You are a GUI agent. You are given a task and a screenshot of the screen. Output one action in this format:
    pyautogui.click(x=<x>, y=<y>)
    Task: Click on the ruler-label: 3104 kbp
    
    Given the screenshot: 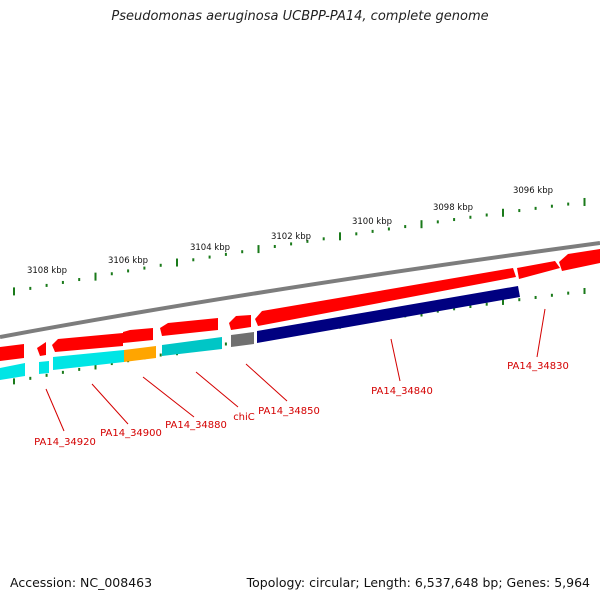 What is the action you would take?
    pyautogui.click(x=210, y=248)
    